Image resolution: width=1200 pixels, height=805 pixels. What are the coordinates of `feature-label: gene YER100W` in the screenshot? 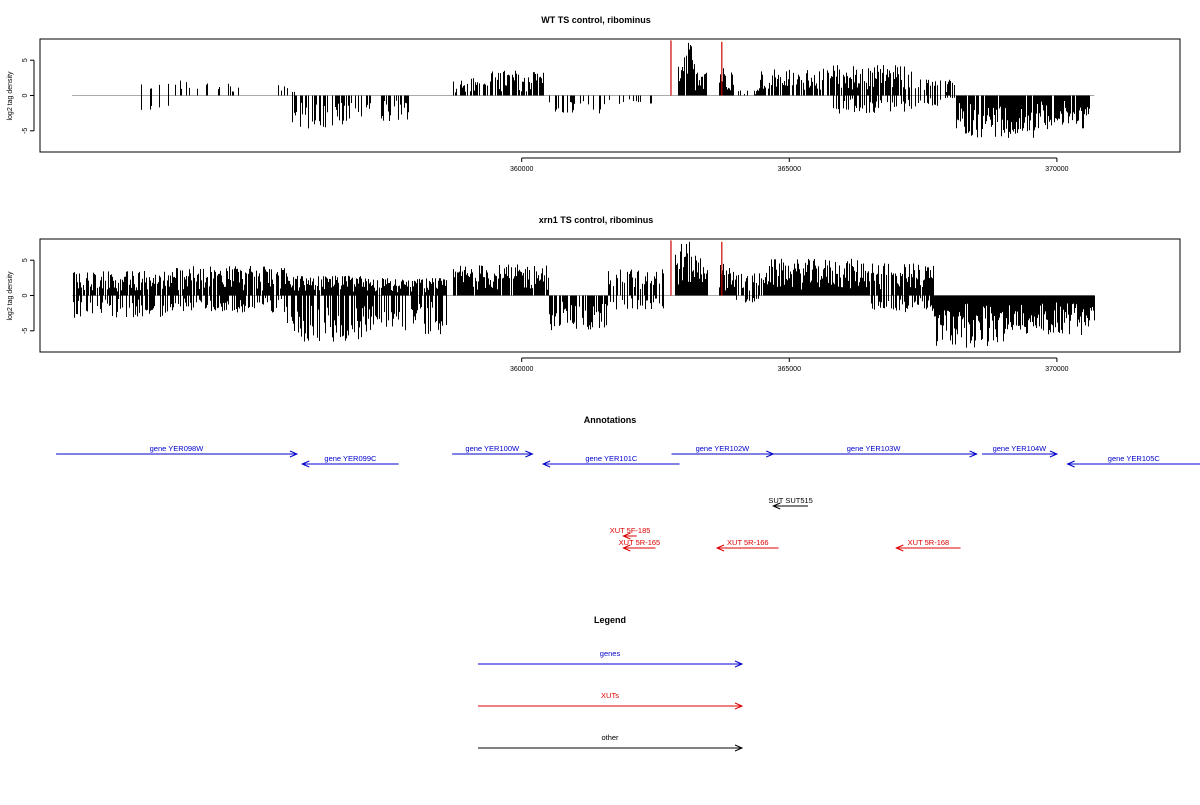 It's located at (492, 448).